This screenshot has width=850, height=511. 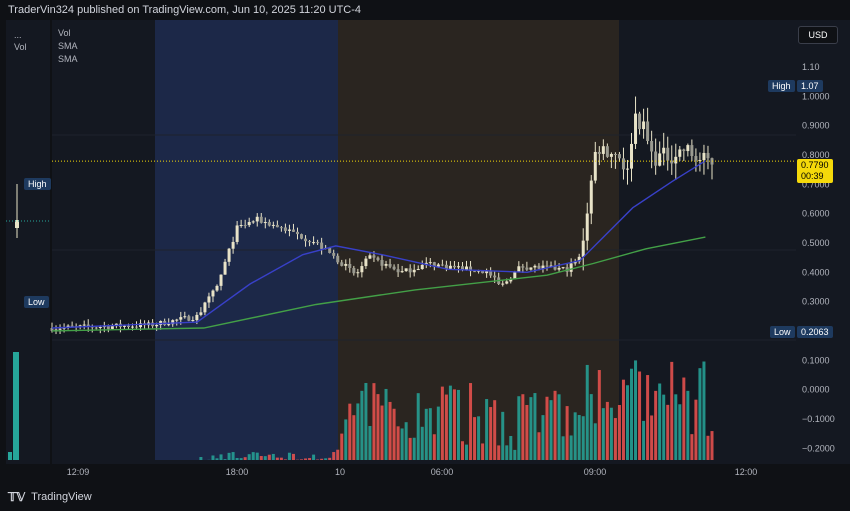 What do you see at coordinates (818, 419) in the screenshot?
I see `price-tick-label: −0.1000` at bounding box center [818, 419].